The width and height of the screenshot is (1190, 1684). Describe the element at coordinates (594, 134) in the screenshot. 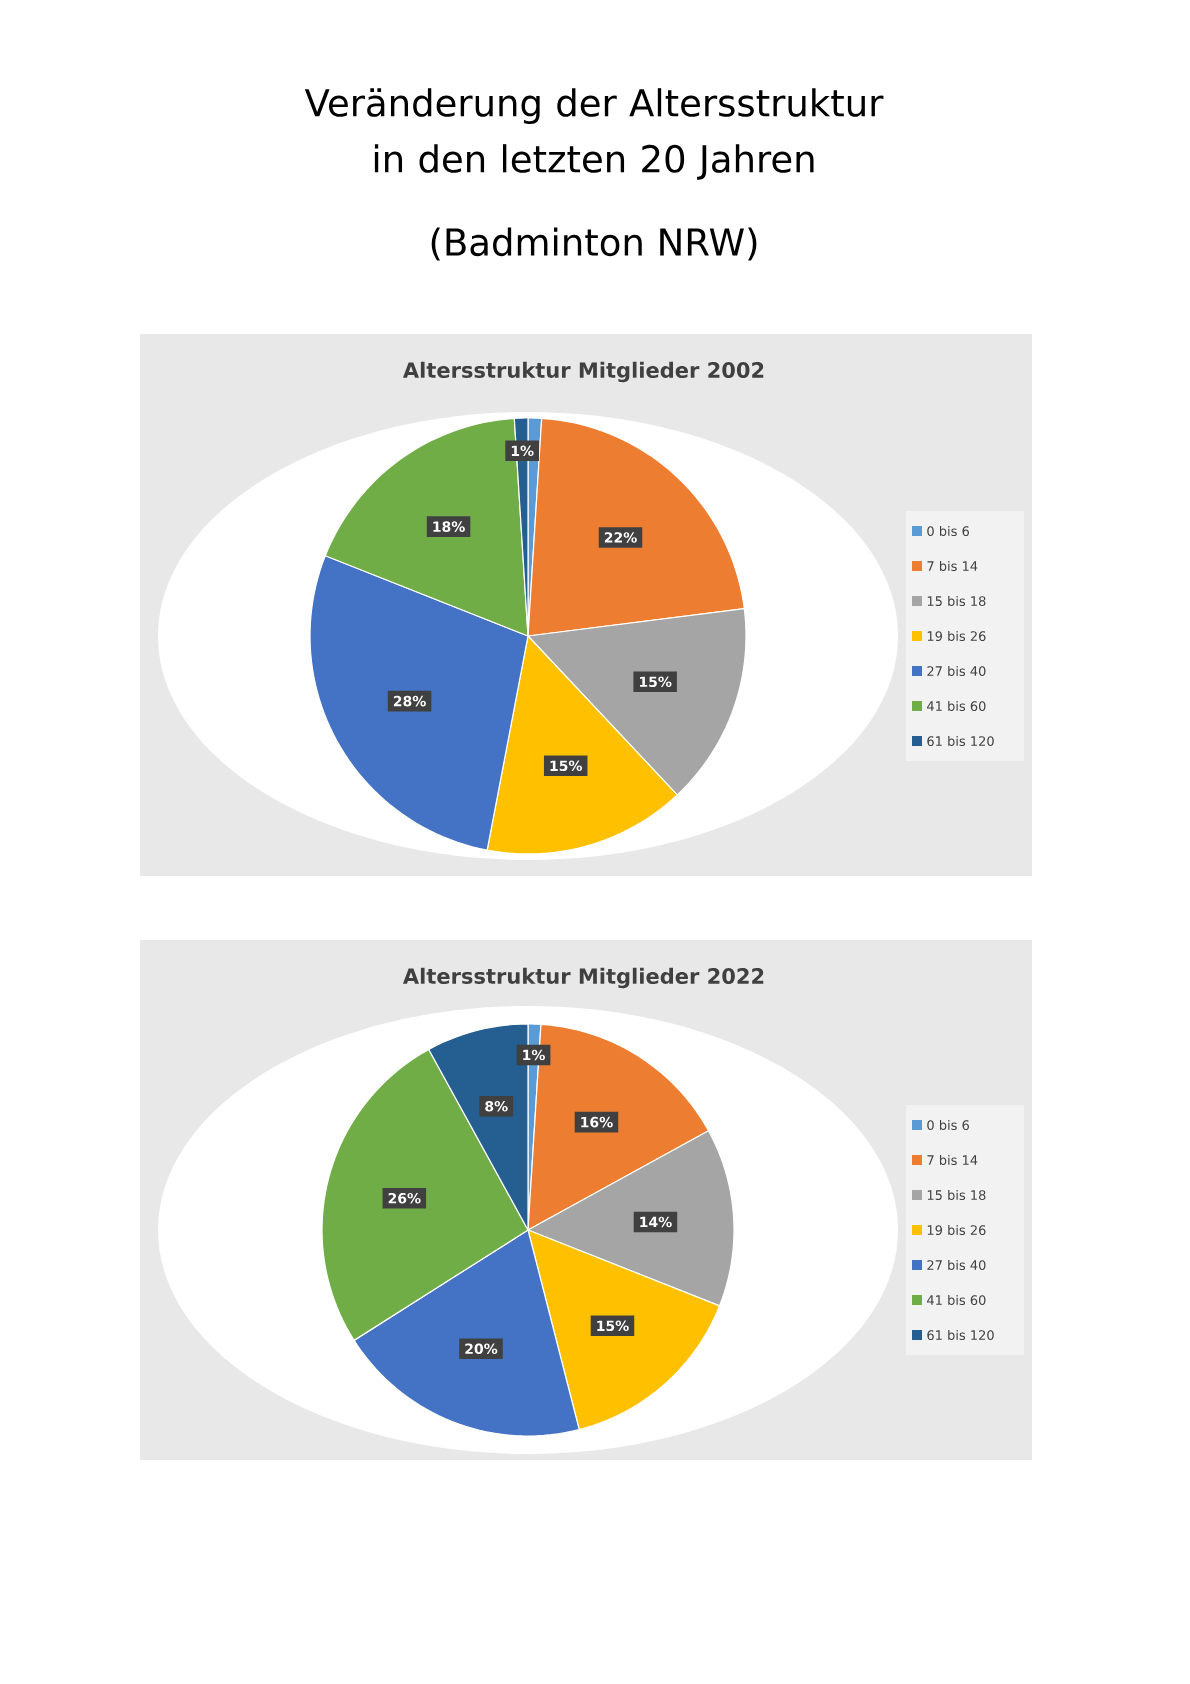

I see `text: Veränderung der Altersstruktur in den letzten 20 Jahren` at that location.